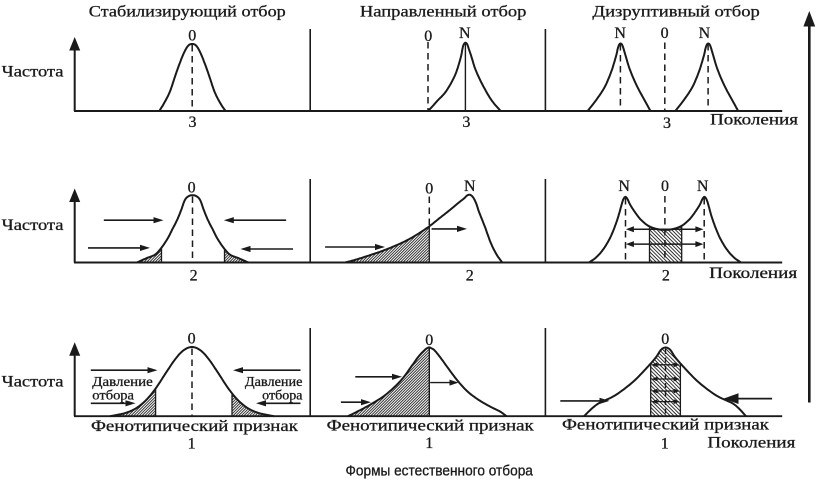 Image resolution: width=816 pixels, height=486 pixels. What do you see at coordinates (187, 11) in the screenshot?
I see `svg-text: Стабилизирующий отбор` at bounding box center [187, 11].